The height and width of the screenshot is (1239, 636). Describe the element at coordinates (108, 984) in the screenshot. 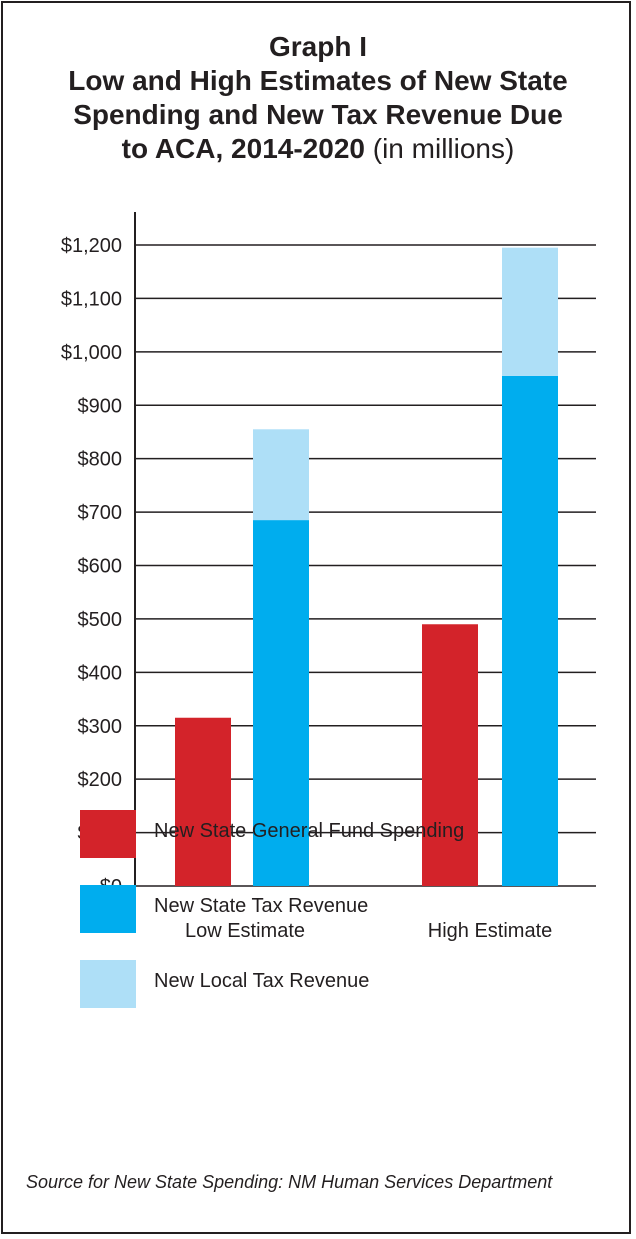

I see `legend-swatch-local-tax` at that location.